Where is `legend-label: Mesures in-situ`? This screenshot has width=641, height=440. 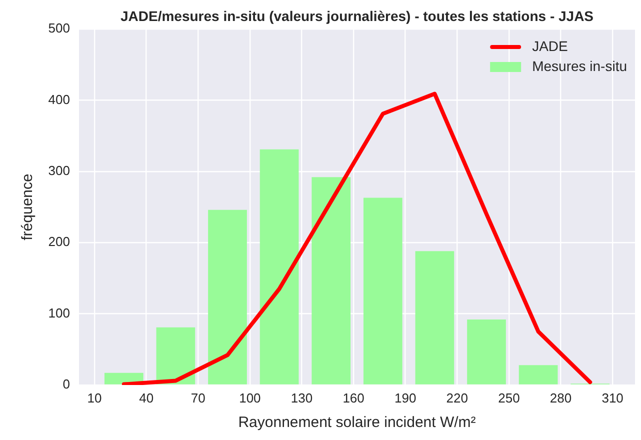
legend-label: Mesures in-situ is located at coordinates (580, 66).